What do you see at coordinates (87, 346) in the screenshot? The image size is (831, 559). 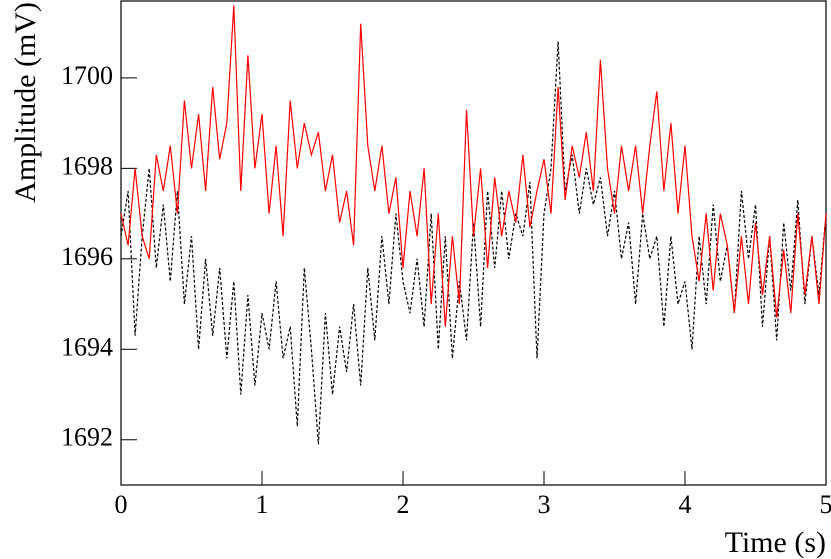 I see `y-tick-label: 1694` at bounding box center [87, 346].